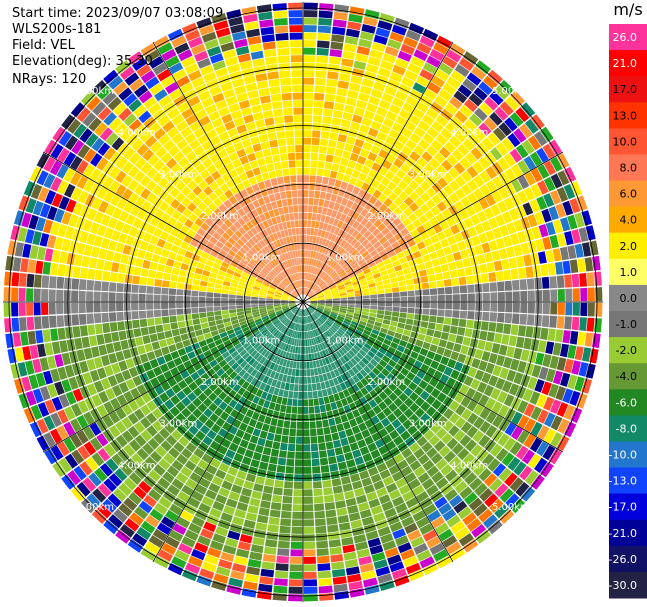  Describe the element at coordinates (261, 257) in the screenshot. I see `range-ring-label: 1.00km` at that location.